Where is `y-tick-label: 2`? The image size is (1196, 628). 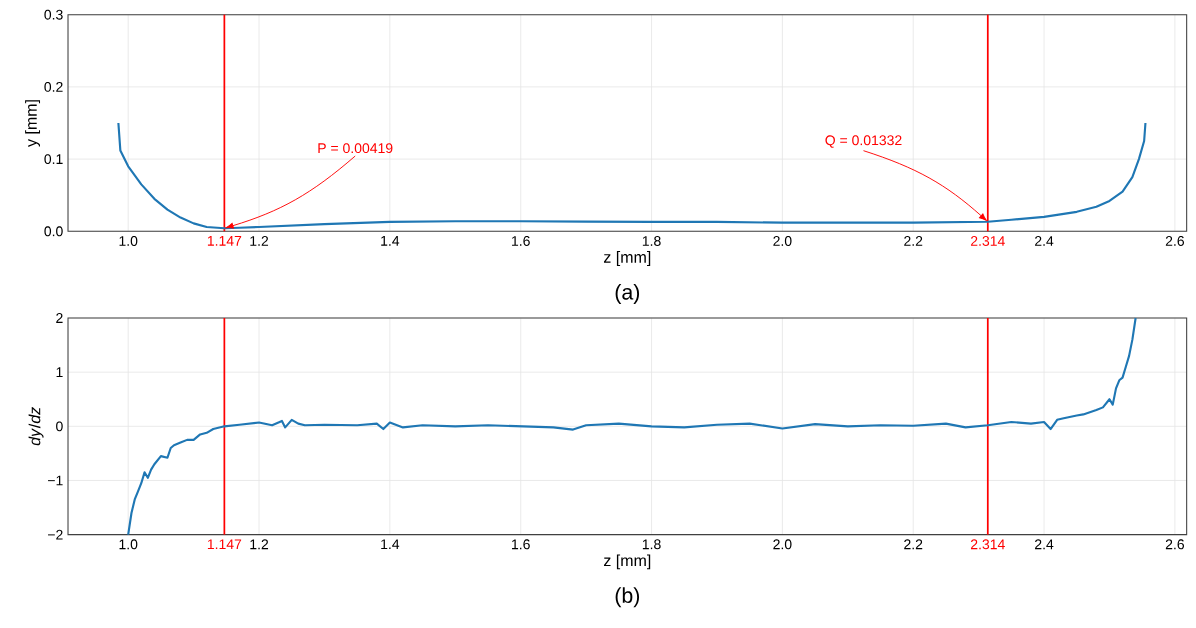
y-tick-label: 2 is located at coordinates (59, 318).